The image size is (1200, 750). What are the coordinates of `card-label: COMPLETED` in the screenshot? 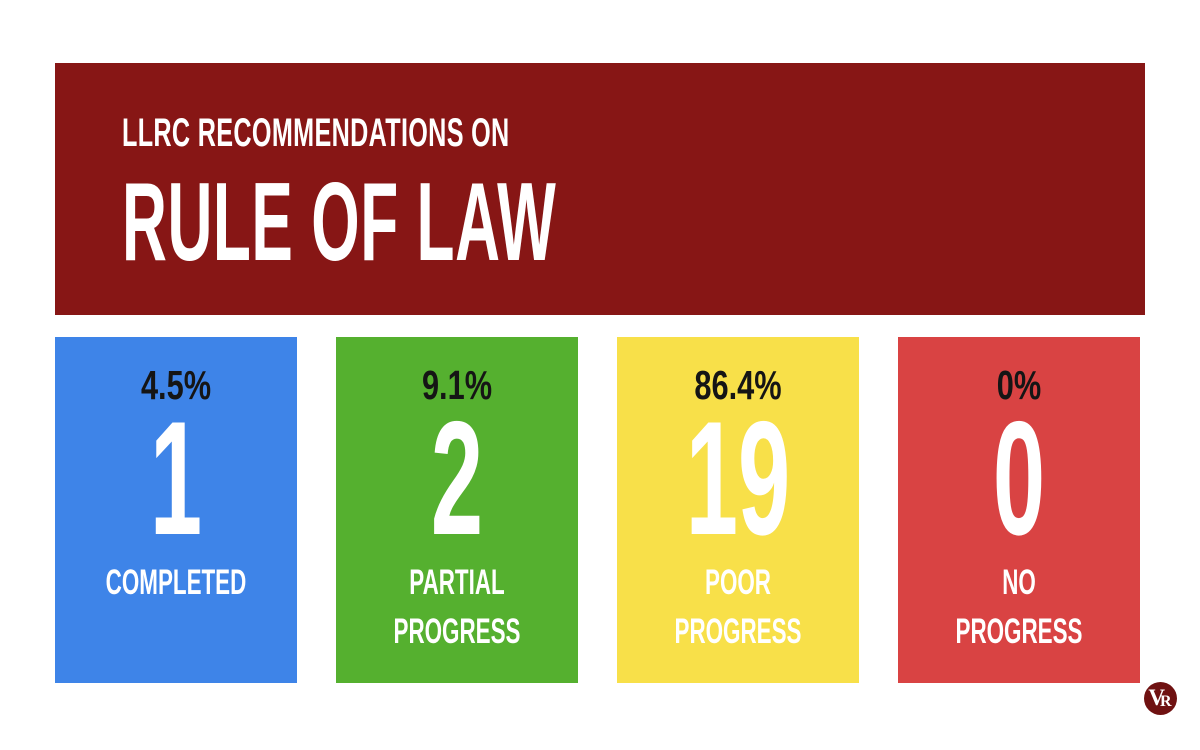 It's located at (176, 583).